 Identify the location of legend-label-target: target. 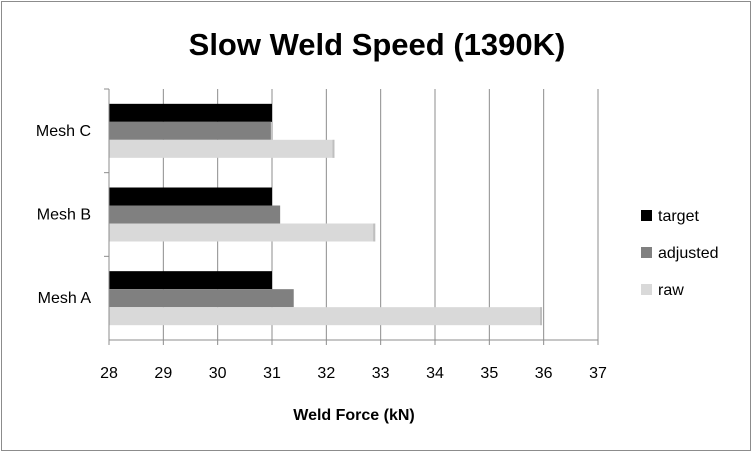
(678, 216).